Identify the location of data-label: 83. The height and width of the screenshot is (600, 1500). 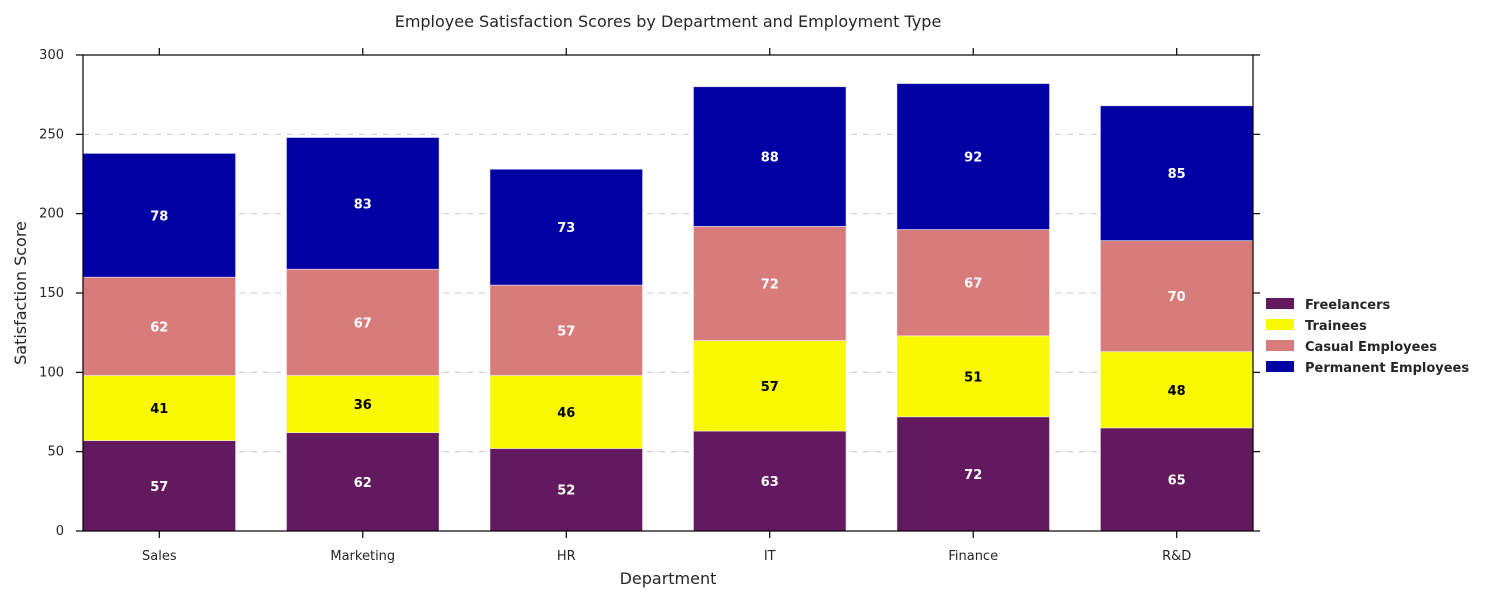
(363, 204).